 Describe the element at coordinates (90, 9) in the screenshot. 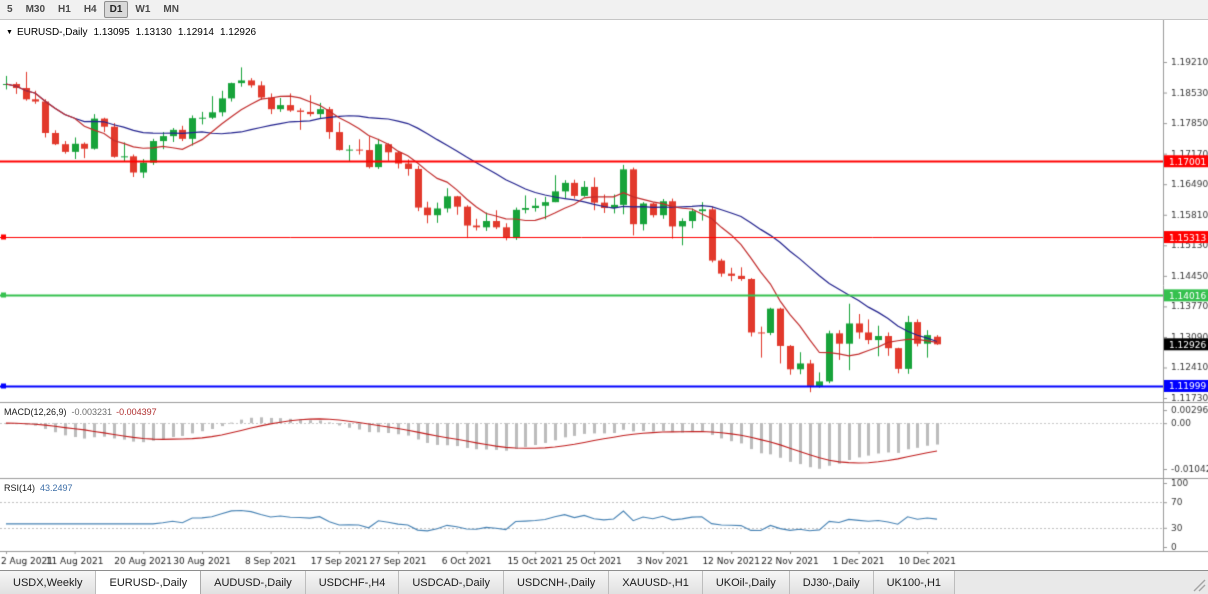

I see `timeframe-button-h4: H4` at that location.